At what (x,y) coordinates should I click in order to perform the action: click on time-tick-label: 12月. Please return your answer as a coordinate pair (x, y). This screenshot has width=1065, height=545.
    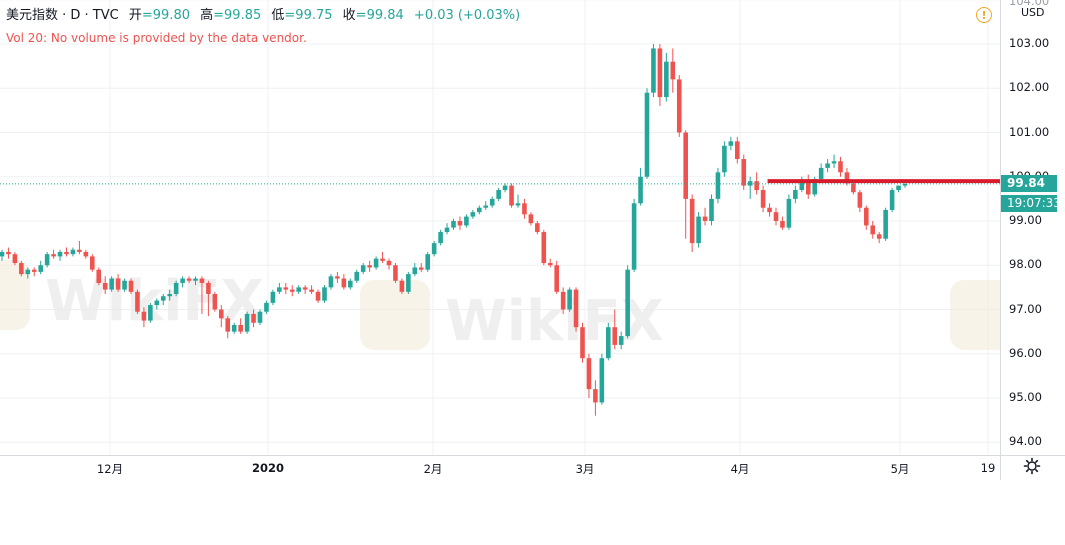
    Looking at the image, I should click on (110, 469).